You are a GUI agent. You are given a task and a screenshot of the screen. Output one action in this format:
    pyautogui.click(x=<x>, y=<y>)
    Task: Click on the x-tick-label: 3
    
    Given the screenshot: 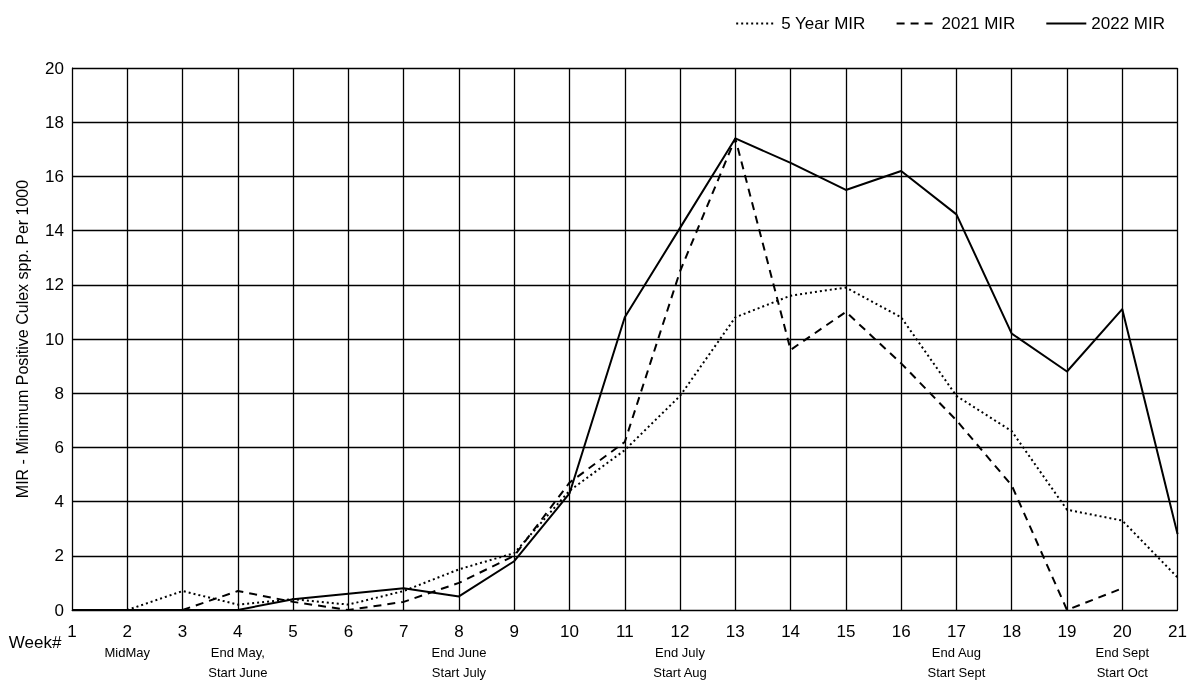 What is the action you would take?
    pyautogui.click(x=182, y=631)
    